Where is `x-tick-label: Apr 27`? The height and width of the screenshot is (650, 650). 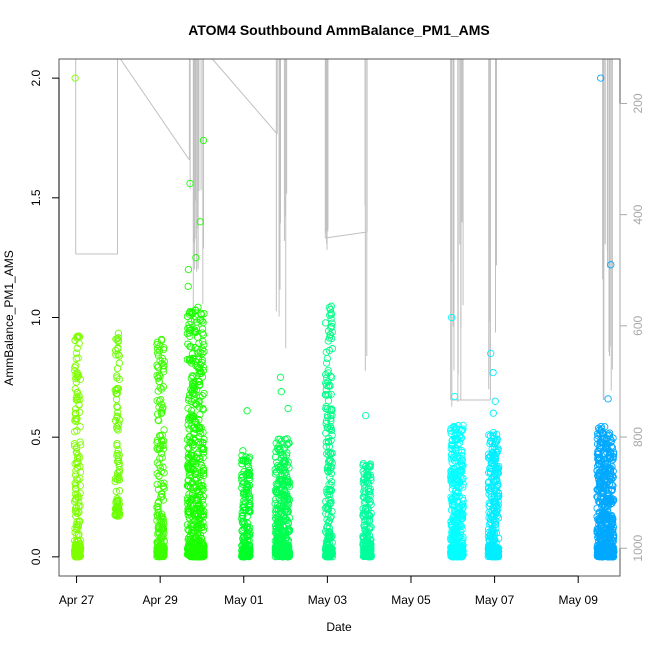
x-tick-label: Apr 27 is located at coordinates (77, 600).